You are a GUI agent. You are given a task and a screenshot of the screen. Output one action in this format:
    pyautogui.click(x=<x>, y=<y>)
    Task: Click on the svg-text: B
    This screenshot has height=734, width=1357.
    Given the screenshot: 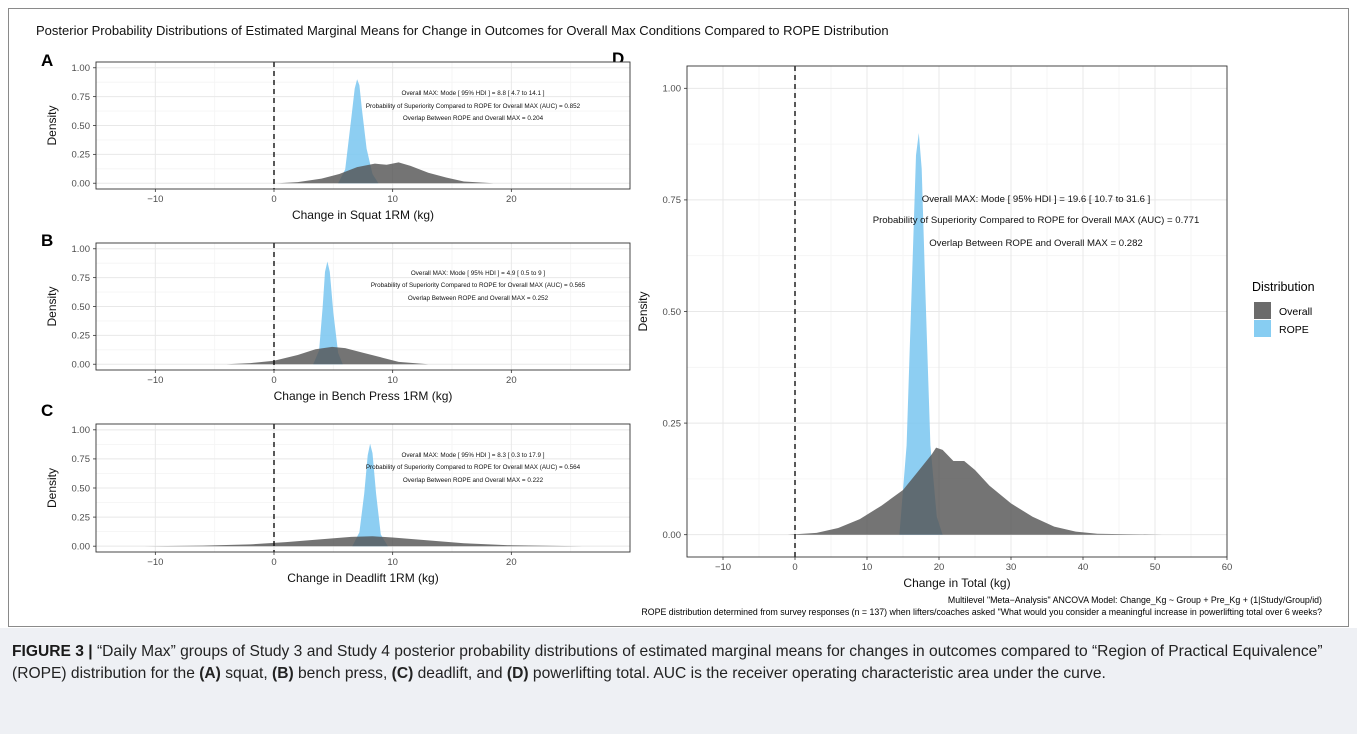 What is the action you would take?
    pyautogui.click(x=47, y=240)
    